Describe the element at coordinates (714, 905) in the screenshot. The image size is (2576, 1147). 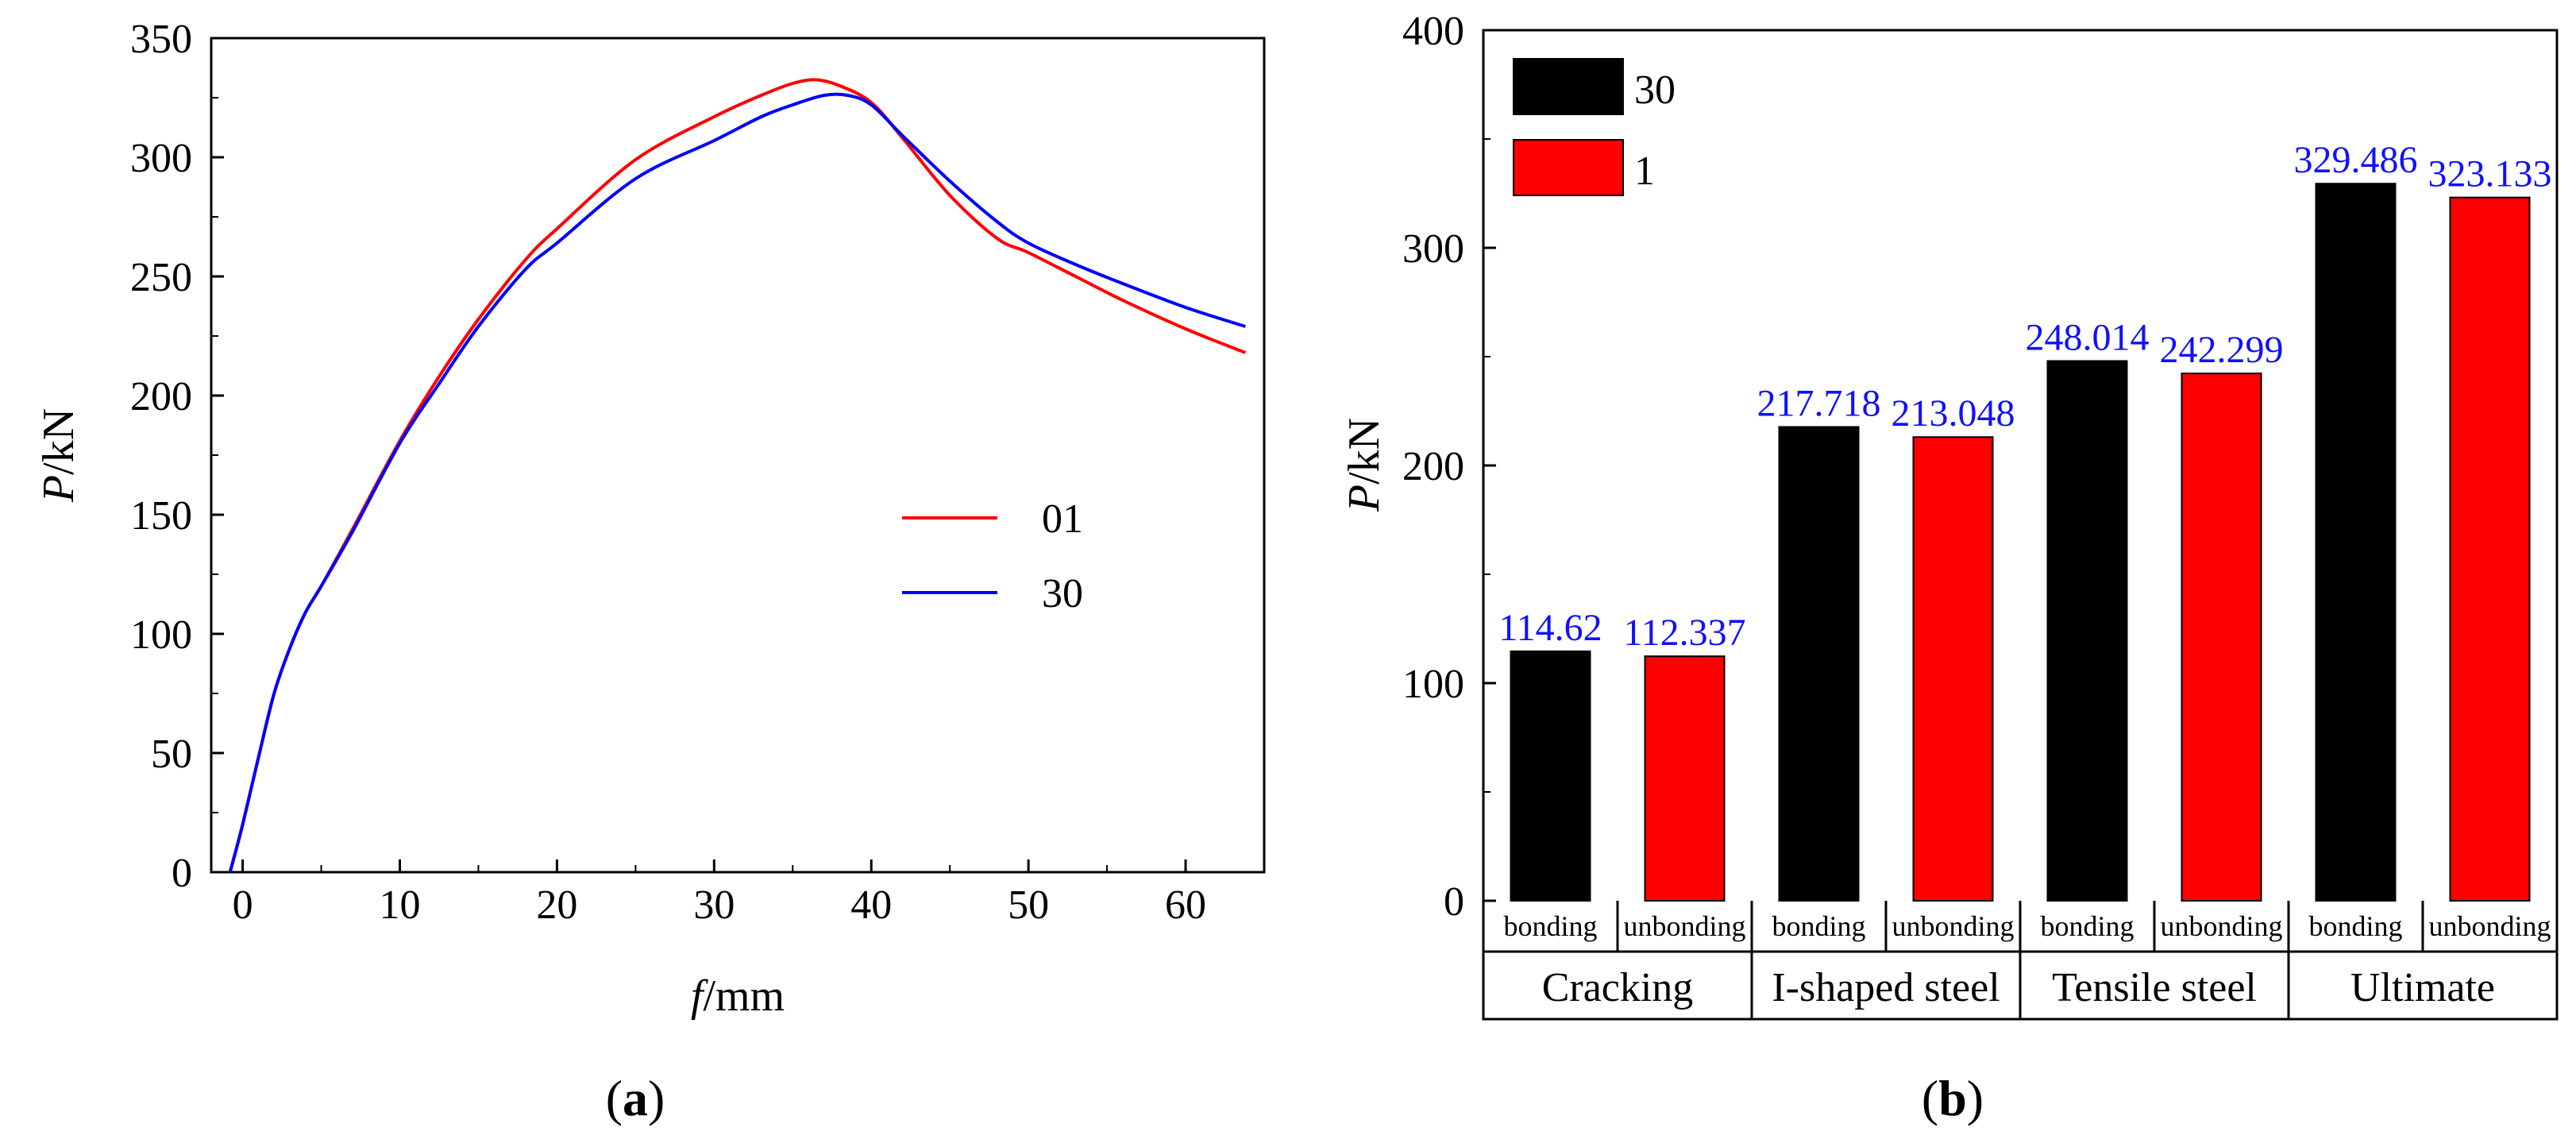
I see `x-tick-label: 30` at that location.